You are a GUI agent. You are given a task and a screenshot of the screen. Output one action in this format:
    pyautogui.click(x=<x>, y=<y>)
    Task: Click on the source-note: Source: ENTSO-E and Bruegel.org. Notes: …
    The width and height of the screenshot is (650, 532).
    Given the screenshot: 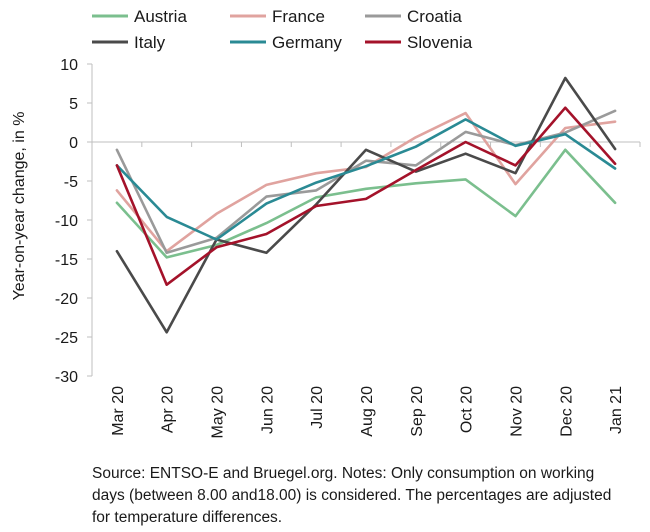 What is the action you would take?
    pyautogui.click(x=352, y=495)
    